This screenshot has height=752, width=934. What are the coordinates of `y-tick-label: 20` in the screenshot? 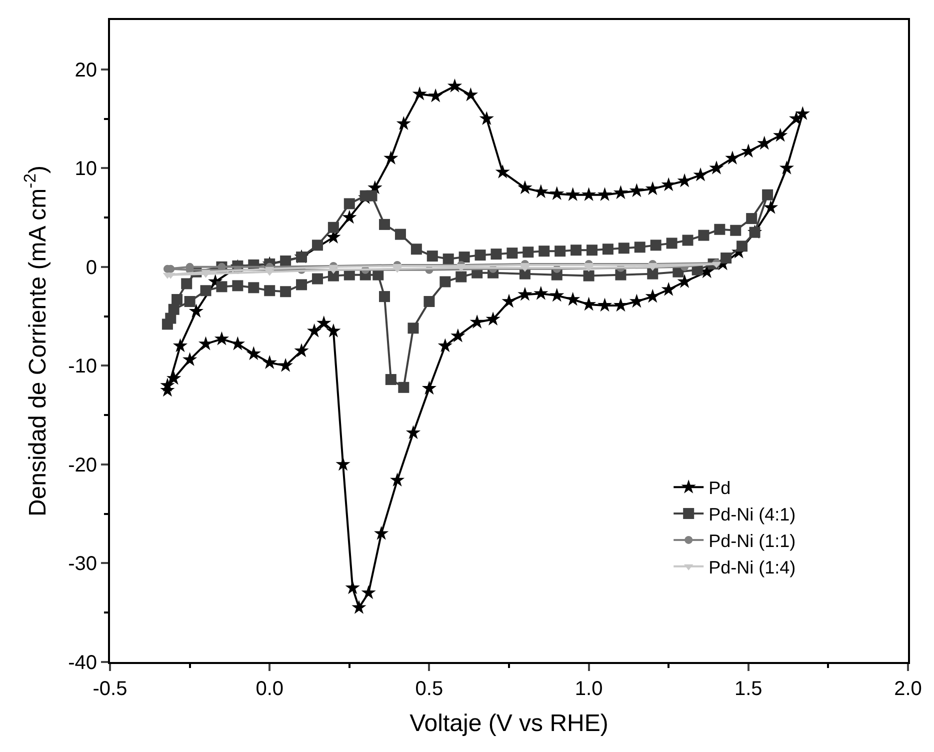 It's located at (85, 70).